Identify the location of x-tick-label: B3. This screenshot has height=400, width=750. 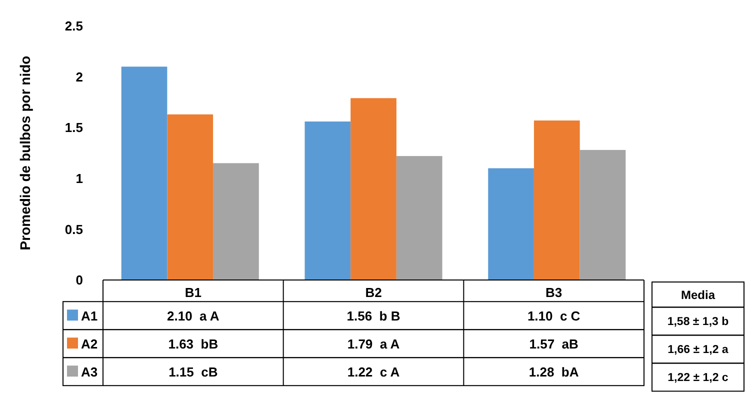
(554, 292).